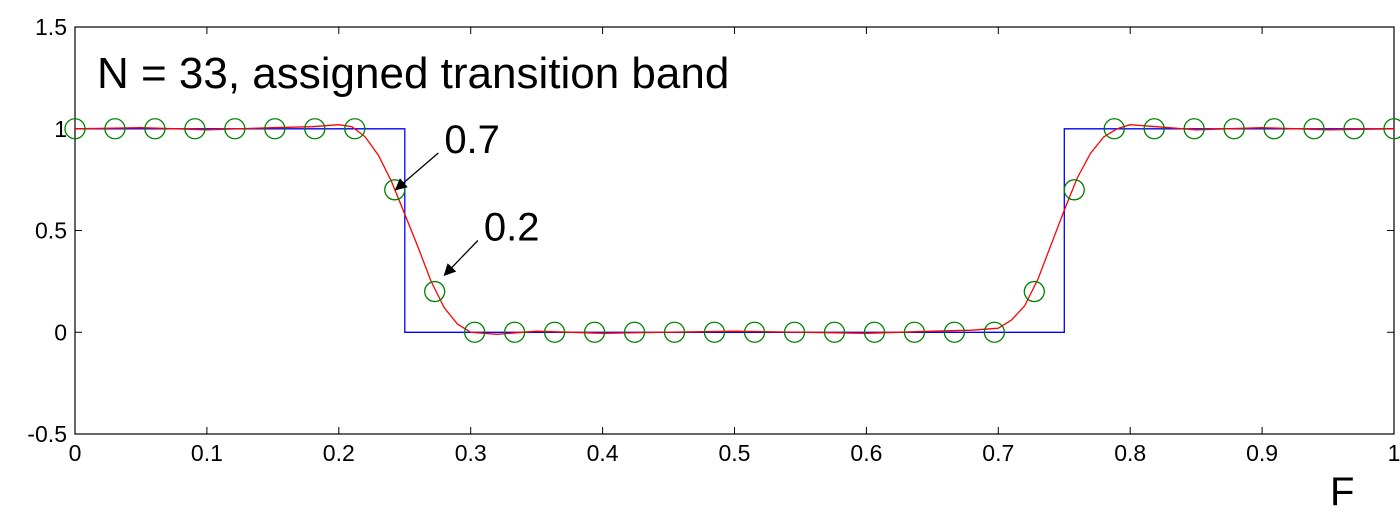 This screenshot has width=1400, height=515. What do you see at coordinates (472, 140) in the screenshot?
I see `annotation-label-0: 0.7` at bounding box center [472, 140].